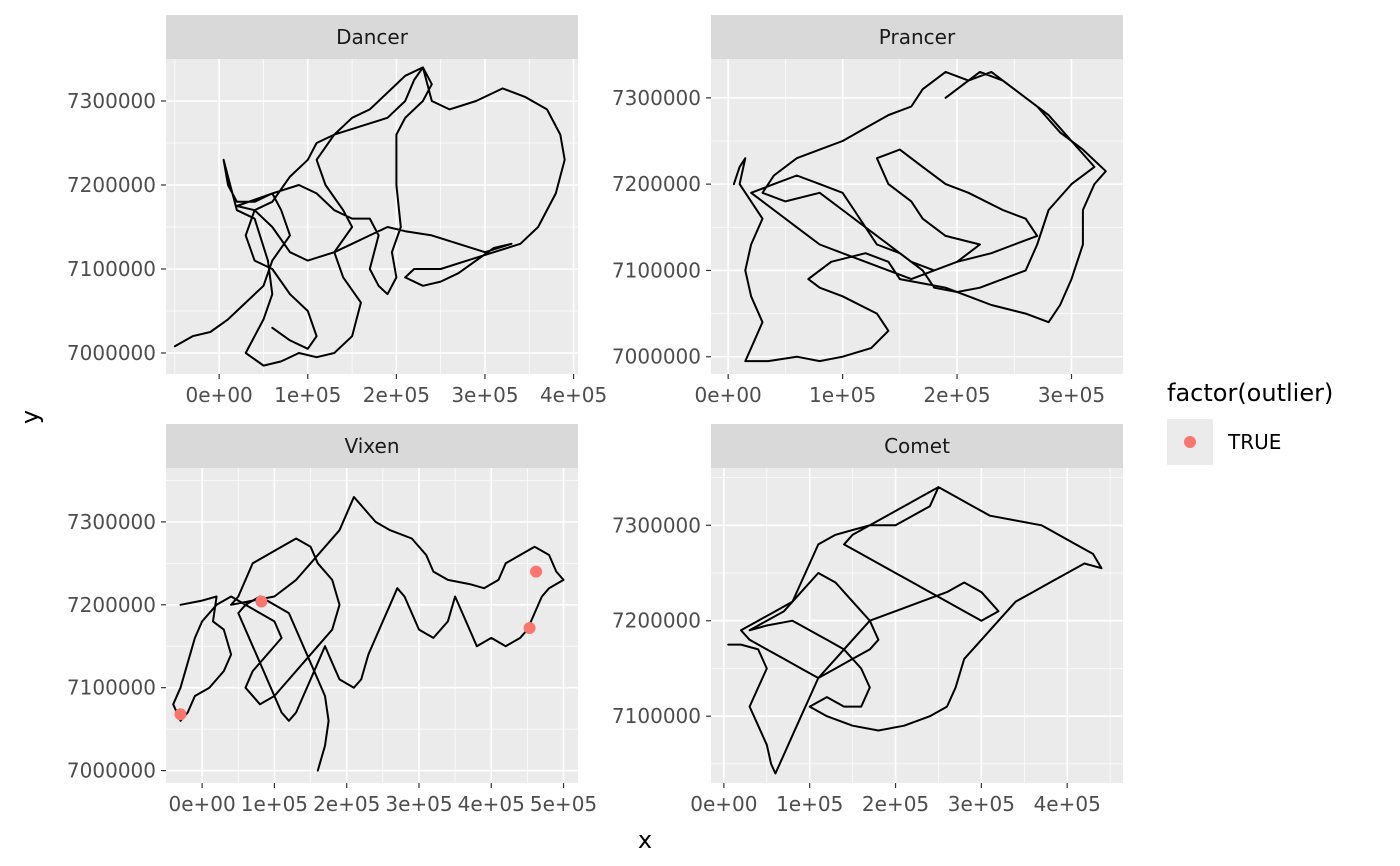  I want to click on panel-background-comet, so click(917, 625).